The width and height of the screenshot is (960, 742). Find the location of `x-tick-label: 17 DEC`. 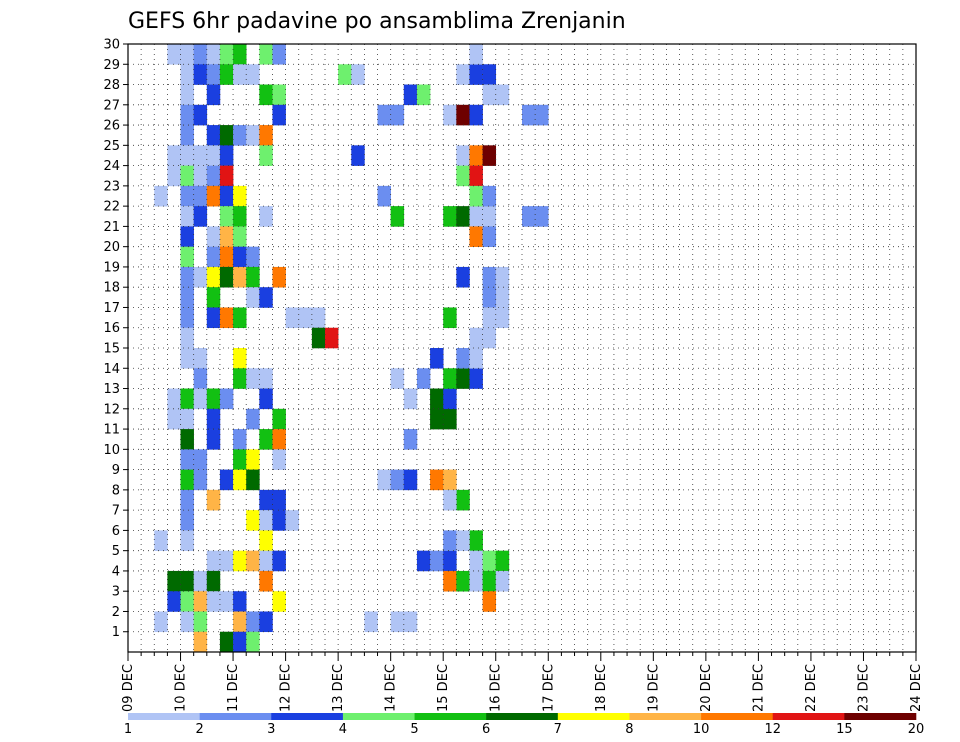

x-tick-label: 17 DEC is located at coordinates (548, 688).